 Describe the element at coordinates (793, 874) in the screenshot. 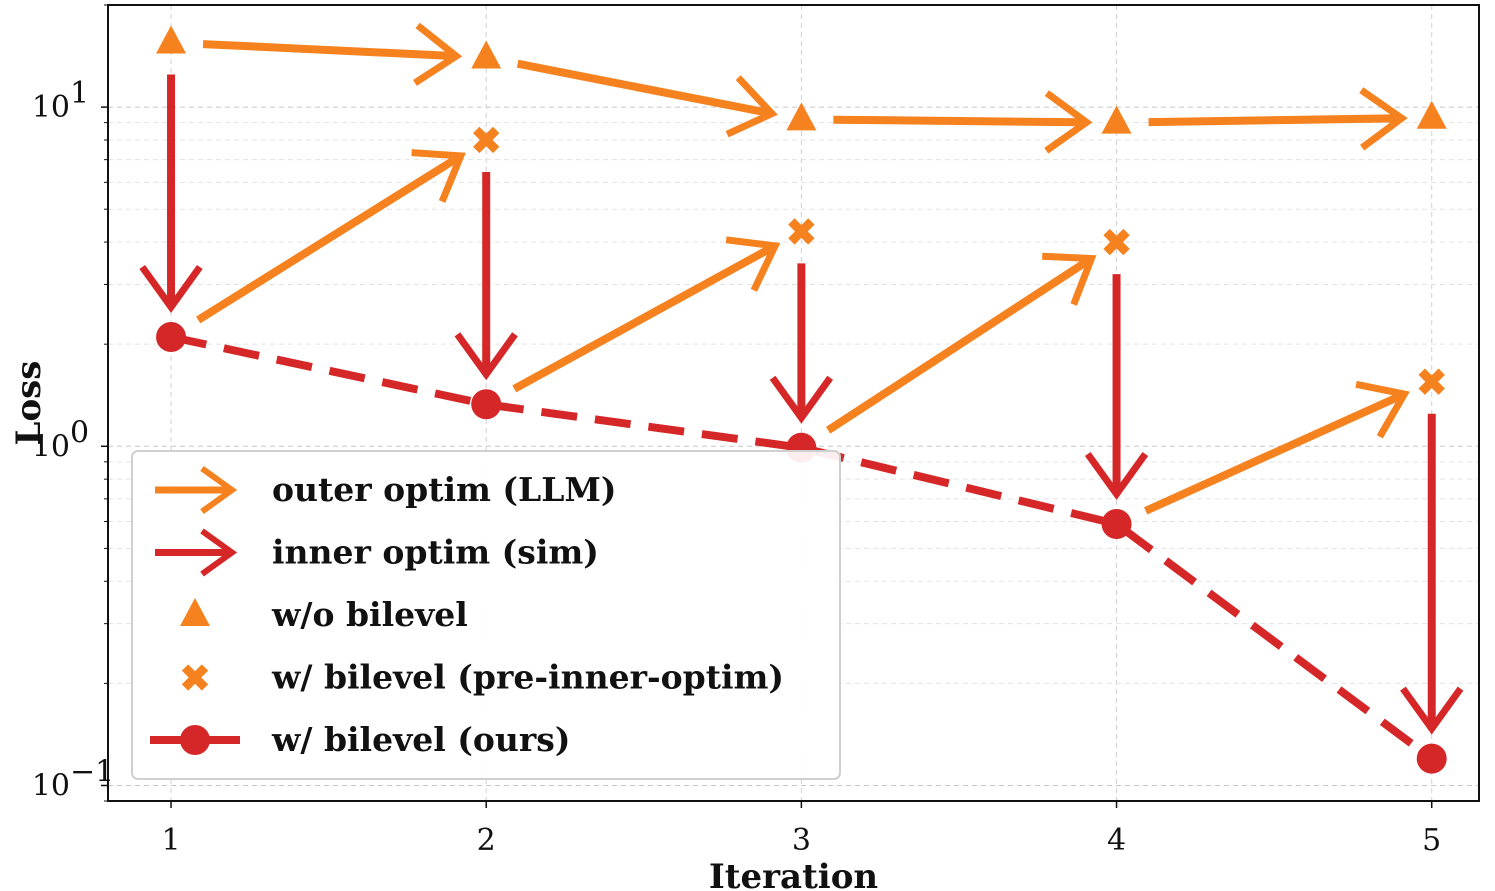

I see `x-axis-label: Iteration` at that location.